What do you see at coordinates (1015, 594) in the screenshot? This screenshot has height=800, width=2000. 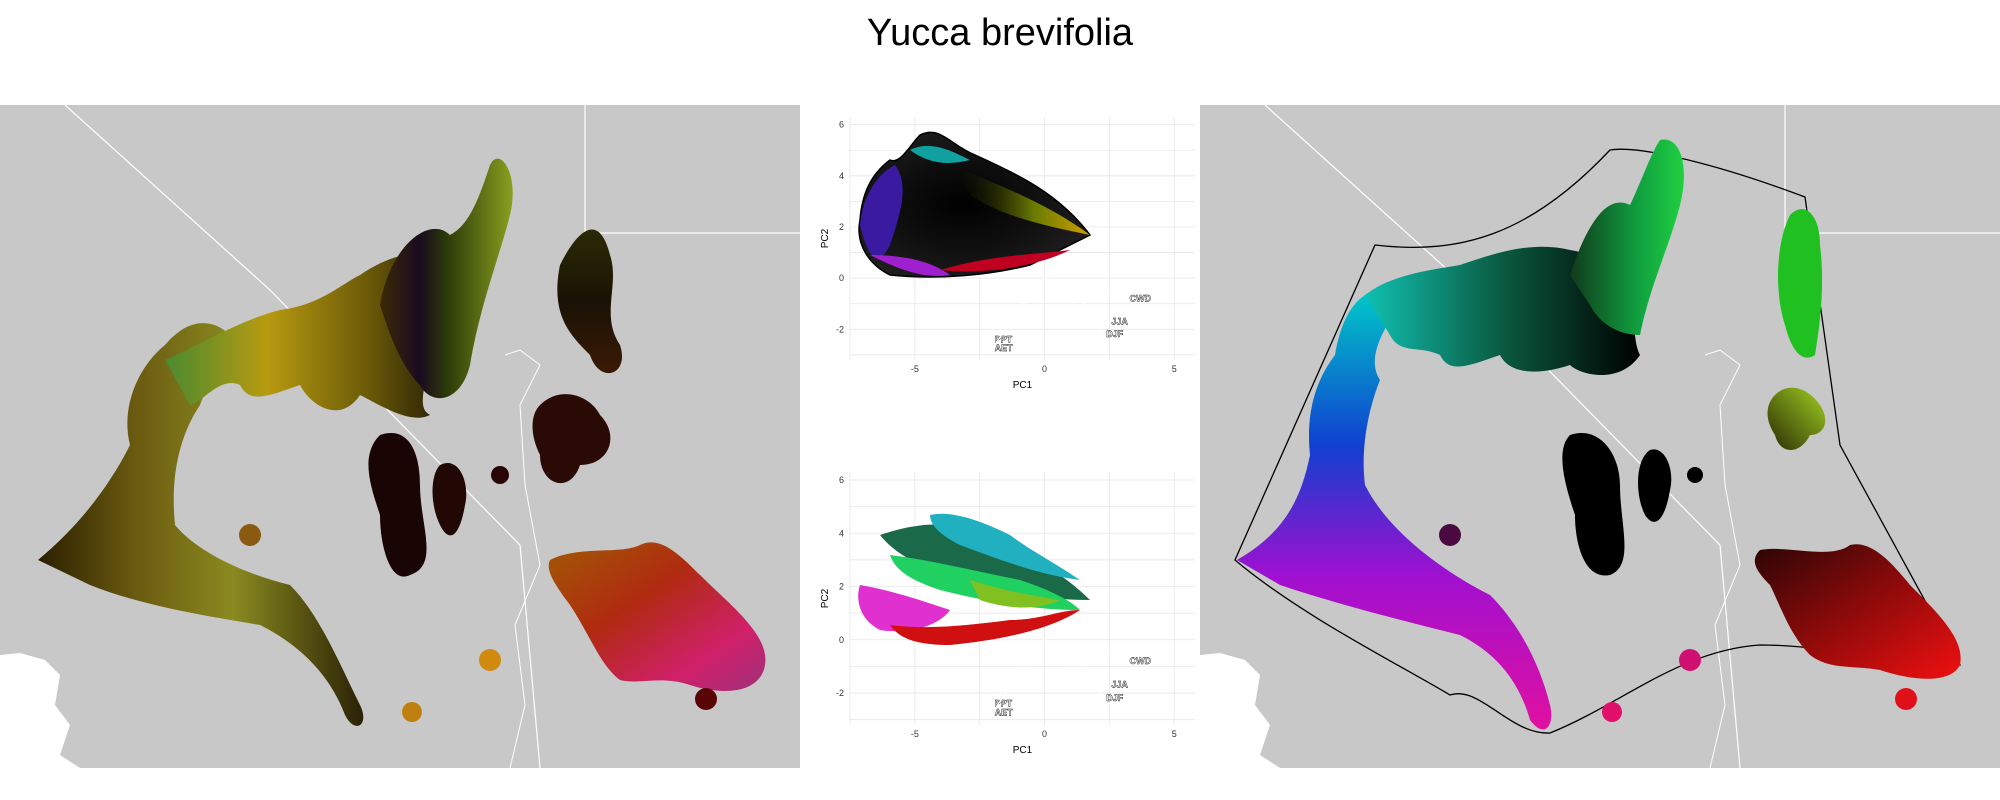 I see `pca-cloud-yellowgreen` at bounding box center [1015, 594].